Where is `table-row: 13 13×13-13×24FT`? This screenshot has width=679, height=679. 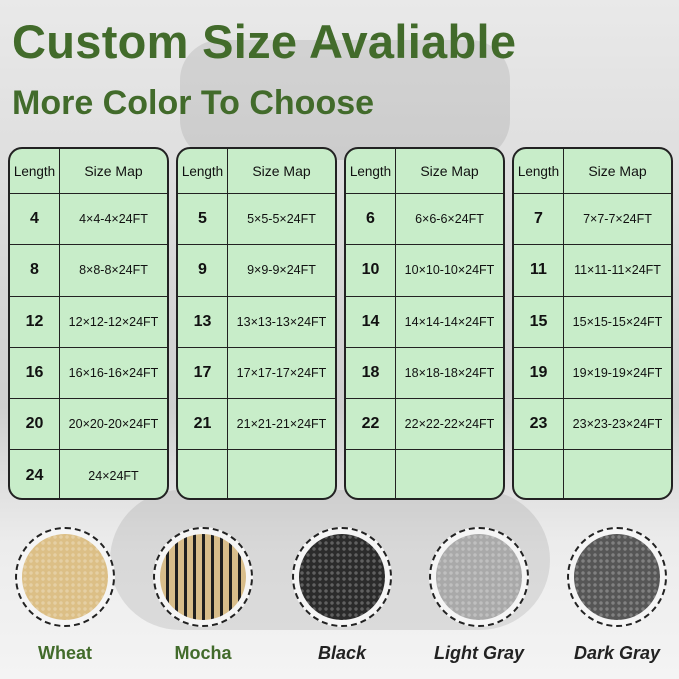
table-row: 13 13×13-13×24FT is located at coordinates (256, 322).